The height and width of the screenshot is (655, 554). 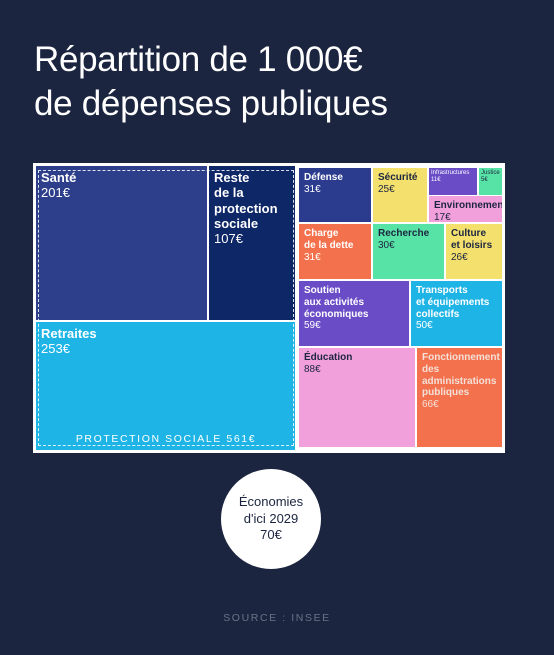 What do you see at coordinates (312, 369) in the screenshot?
I see `treemap-value-education: 88€` at bounding box center [312, 369].